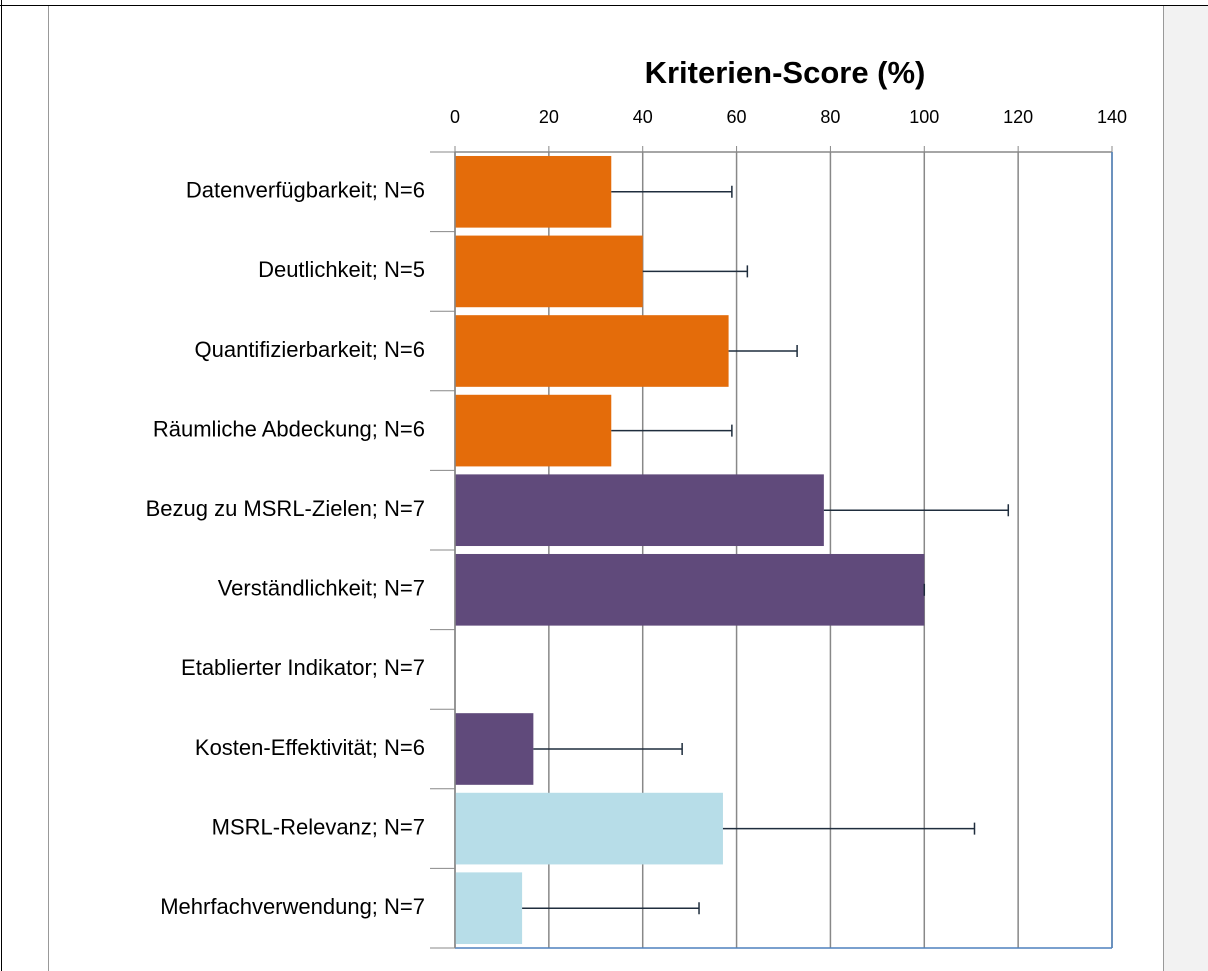  Describe the element at coordinates (292, 906) in the screenshot. I see `y-tick-label: Mehrfachverwendung; N=7` at that location.